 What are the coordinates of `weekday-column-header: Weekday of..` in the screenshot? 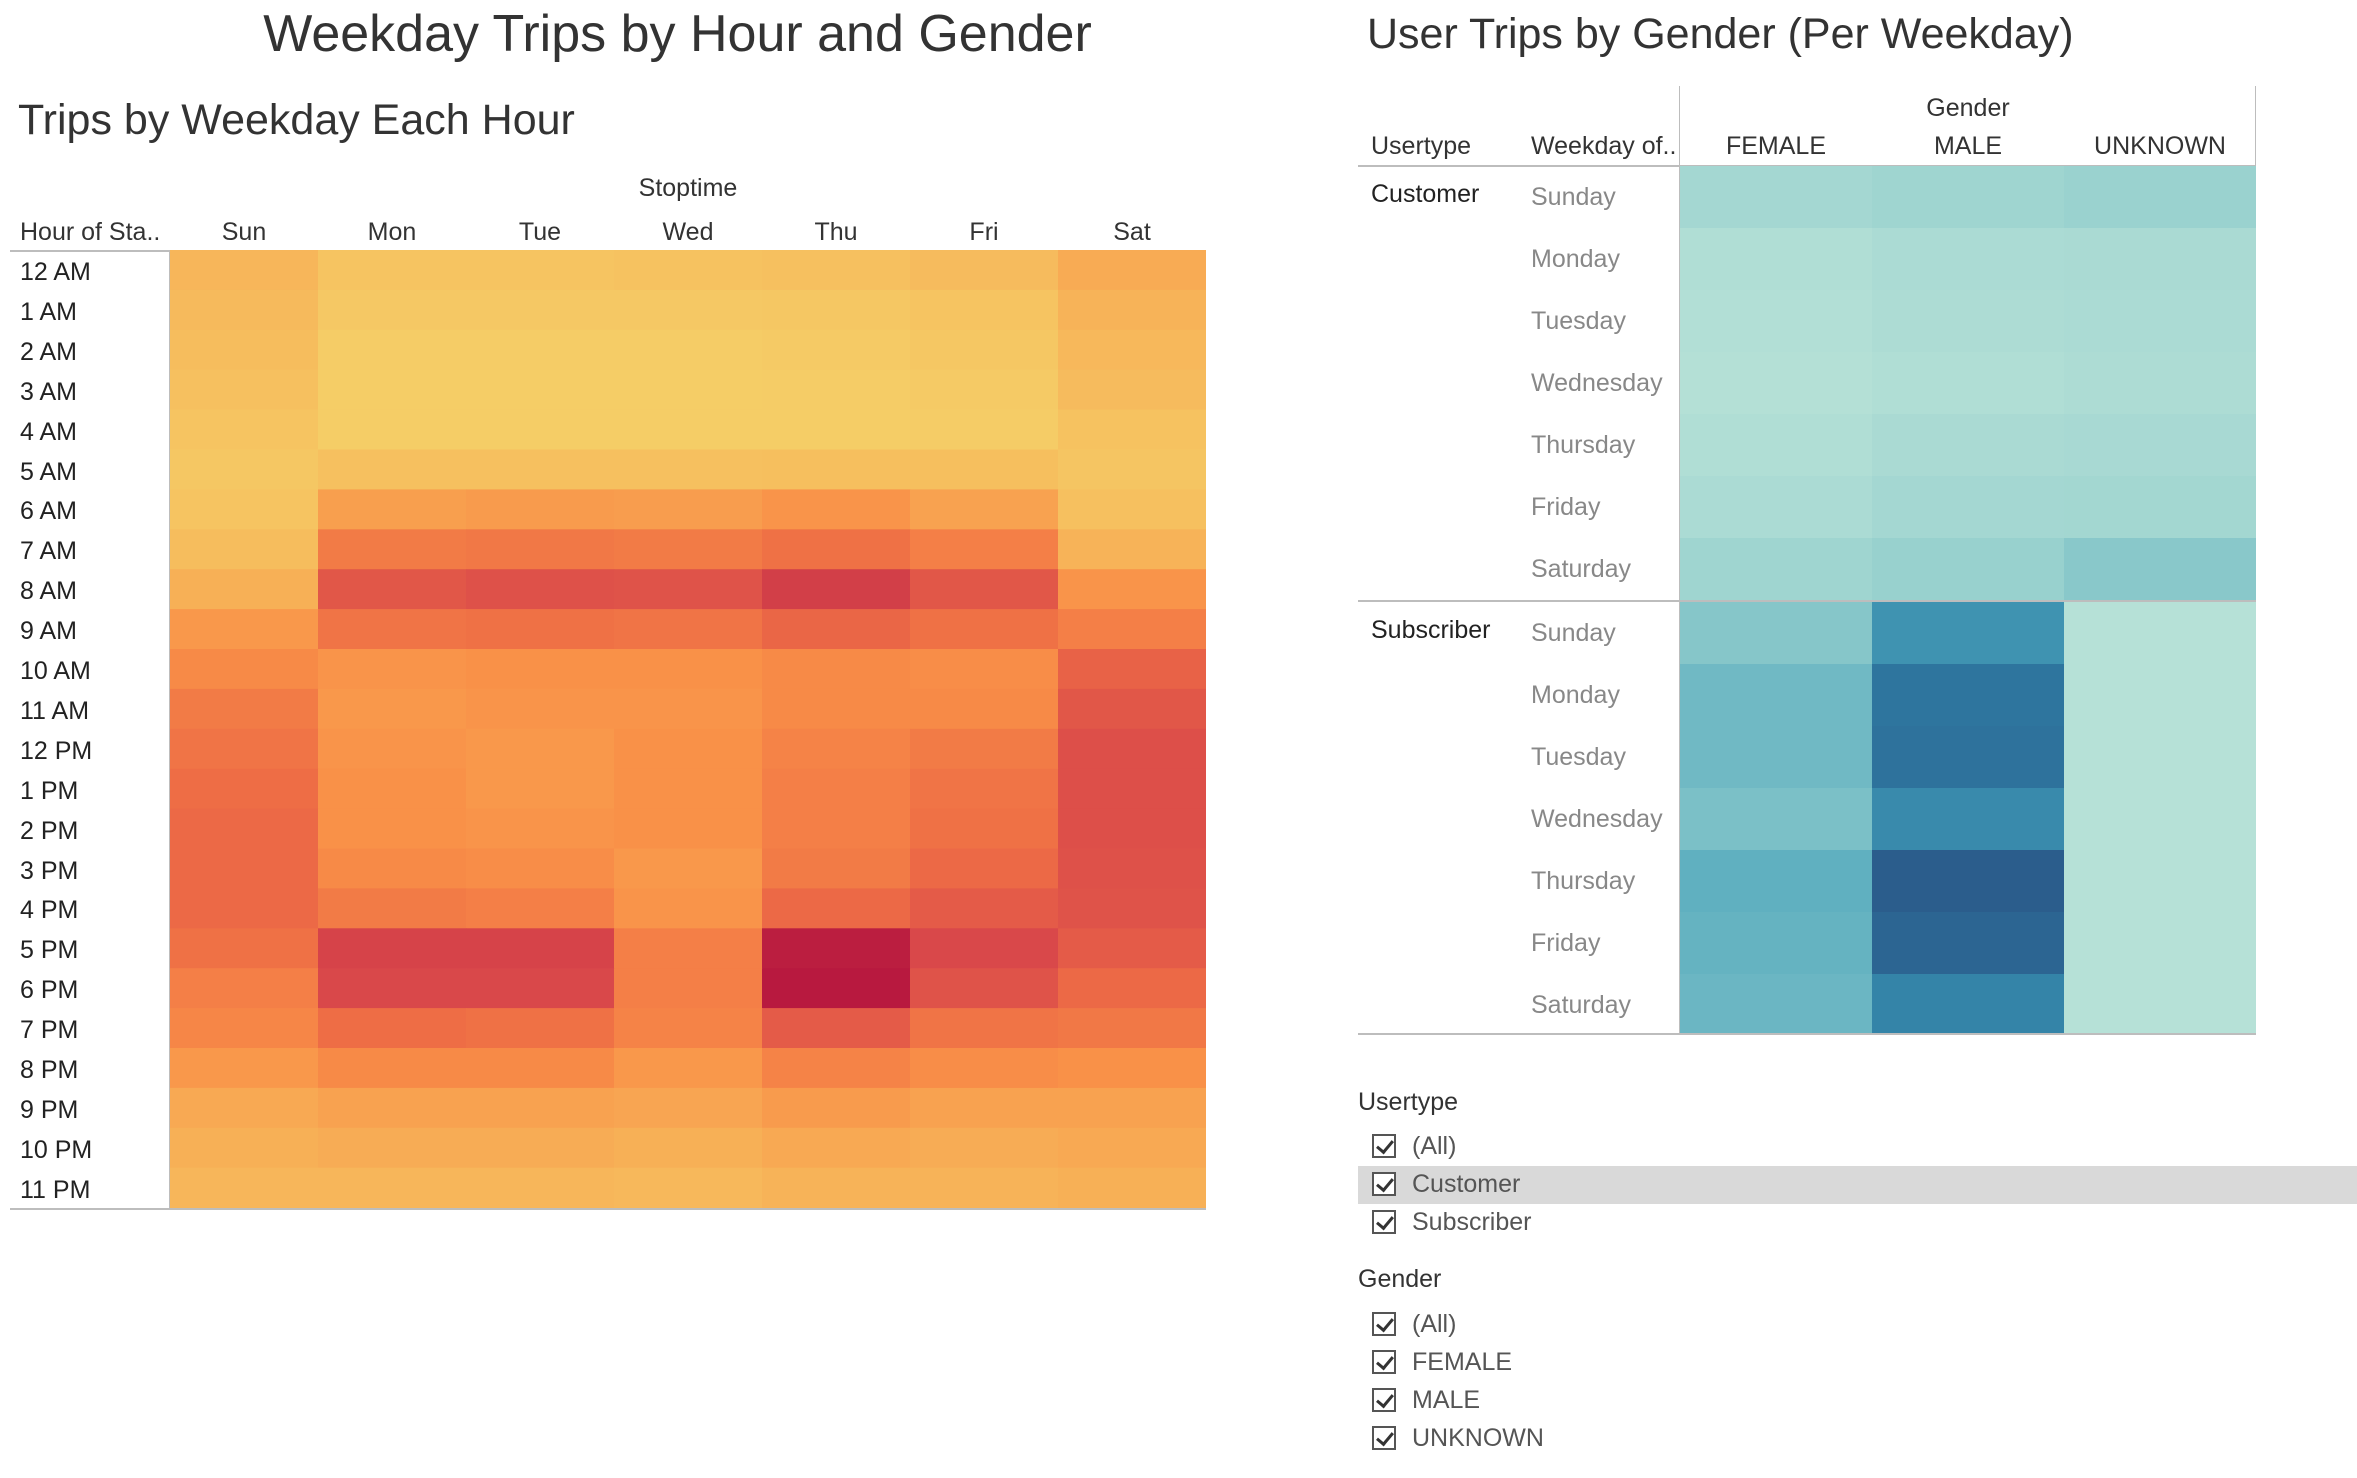 It's located at (1604, 146).